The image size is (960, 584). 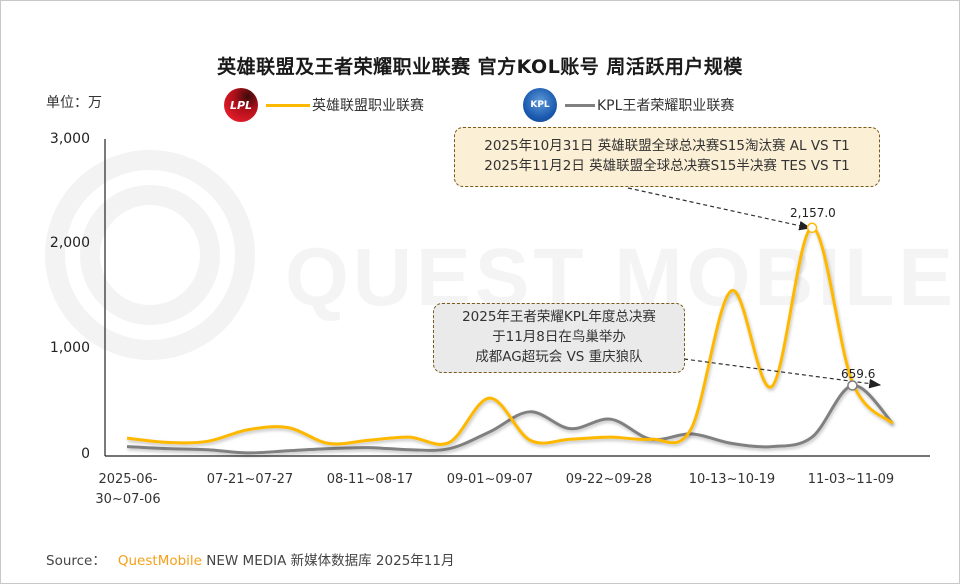 I want to click on peak-marker-kpl, so click(x=852, y=385).